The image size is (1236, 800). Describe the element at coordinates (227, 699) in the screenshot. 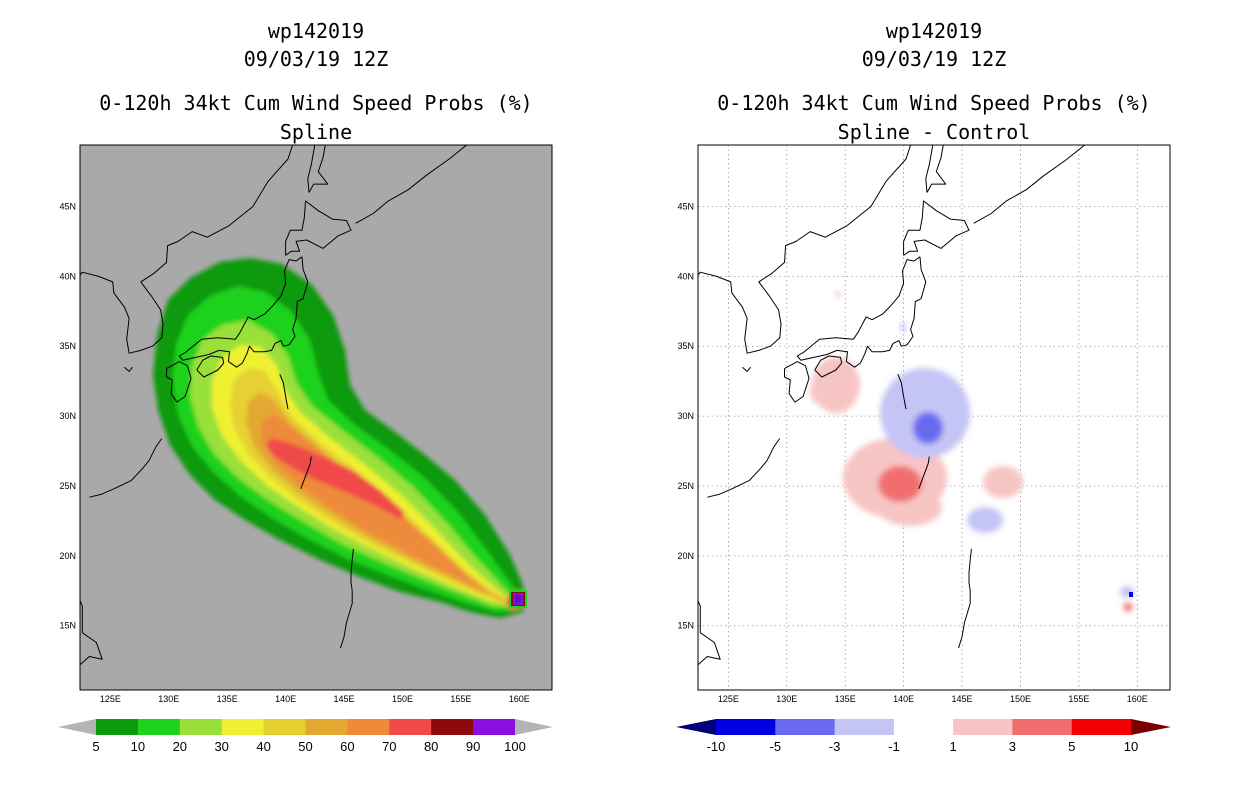

I see `left-x-tick-135E: 135E` at that location.